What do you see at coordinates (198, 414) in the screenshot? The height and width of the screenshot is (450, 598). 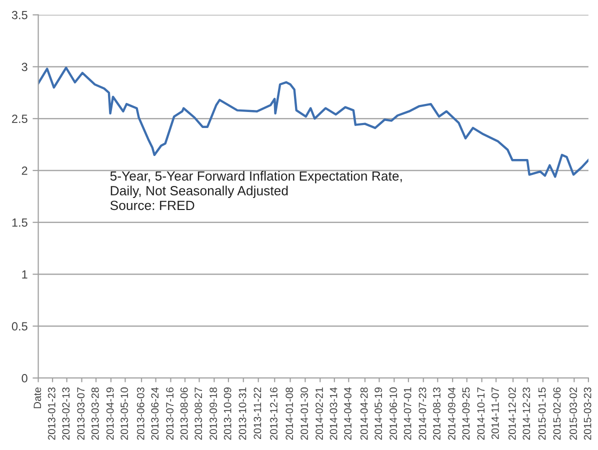 I see `x-tick-label: 2013-08-27` at bounding box center [198, 414].